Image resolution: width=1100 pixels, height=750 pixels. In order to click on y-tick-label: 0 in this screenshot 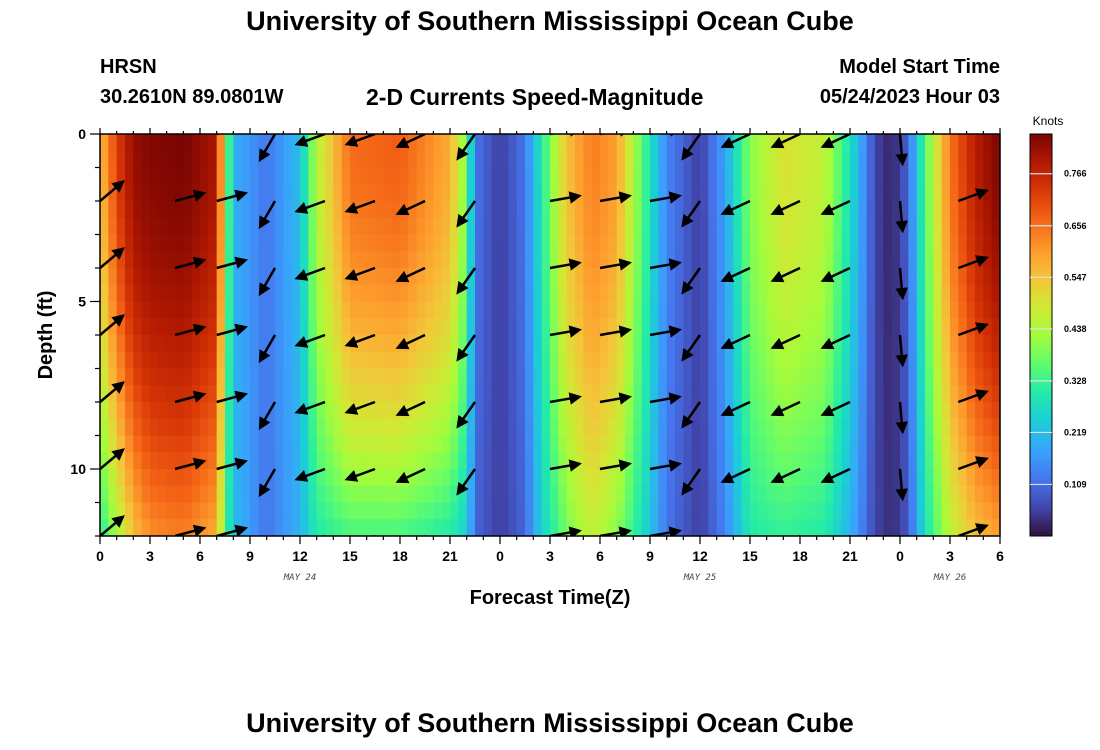, I will do `click(82, 134)`.